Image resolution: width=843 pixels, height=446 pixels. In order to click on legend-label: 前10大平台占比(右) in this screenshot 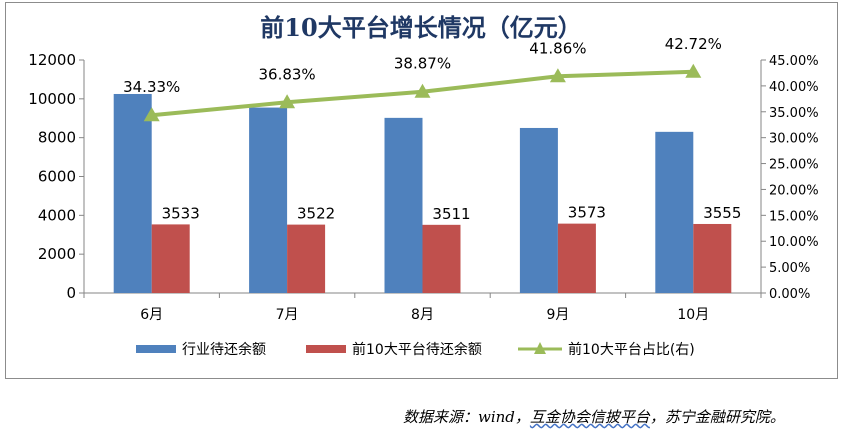, I will do `click(631, 349)`.